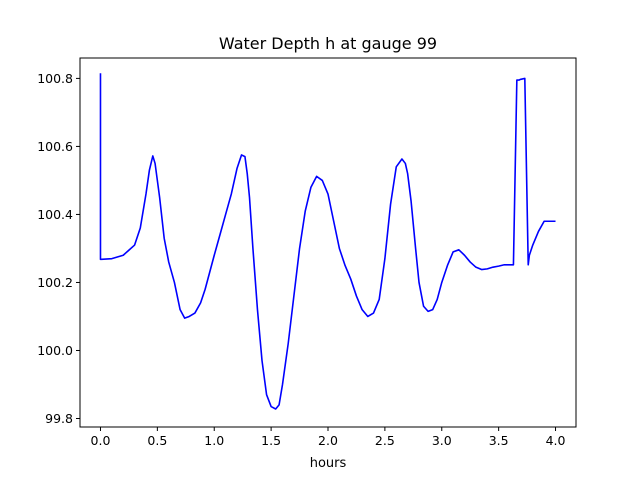 The width and height of the screenshot is (640, 480). What do you see at coordinates (55, 350) in the screenshot?
I see `y-tick-label: 100.0` at bounding box center [55, 350].